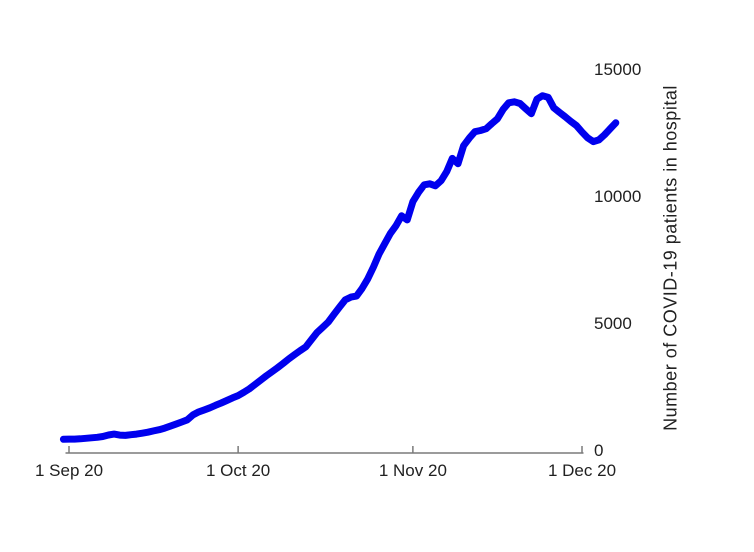 This screenshot has height=552, width=754. Describe the element at coordinates (582, 470) in the screenshot. I see `x-tick-label: 1 Dec 20` at that location.